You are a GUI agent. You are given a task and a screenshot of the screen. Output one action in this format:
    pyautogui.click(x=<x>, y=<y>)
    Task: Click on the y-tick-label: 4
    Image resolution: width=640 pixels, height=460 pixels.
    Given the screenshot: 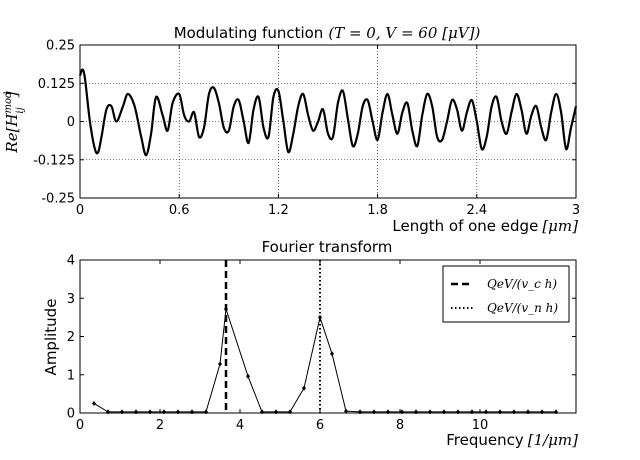 What is the action you would take?
    pyautogui.click(x=71, y=261)
    